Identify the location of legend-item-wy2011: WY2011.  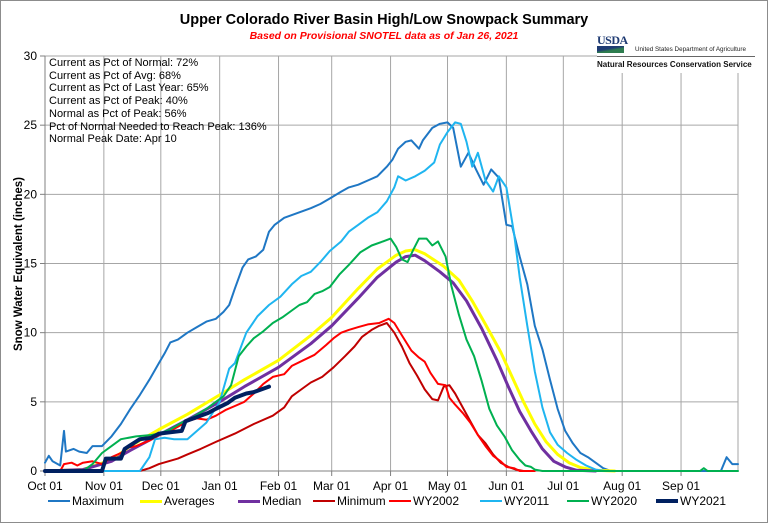
(514, 501).